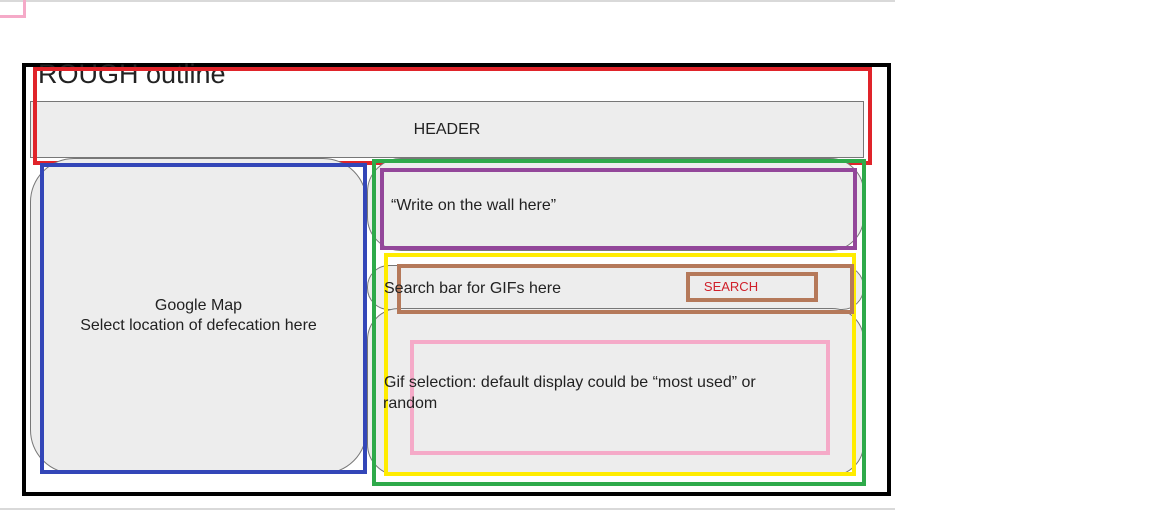 This screenshot has height=521, width=1149. Describe the element at coordinates (472, 288) in the screenshot. I see `search-bar-label: Search bar for GIFs here` at that location.